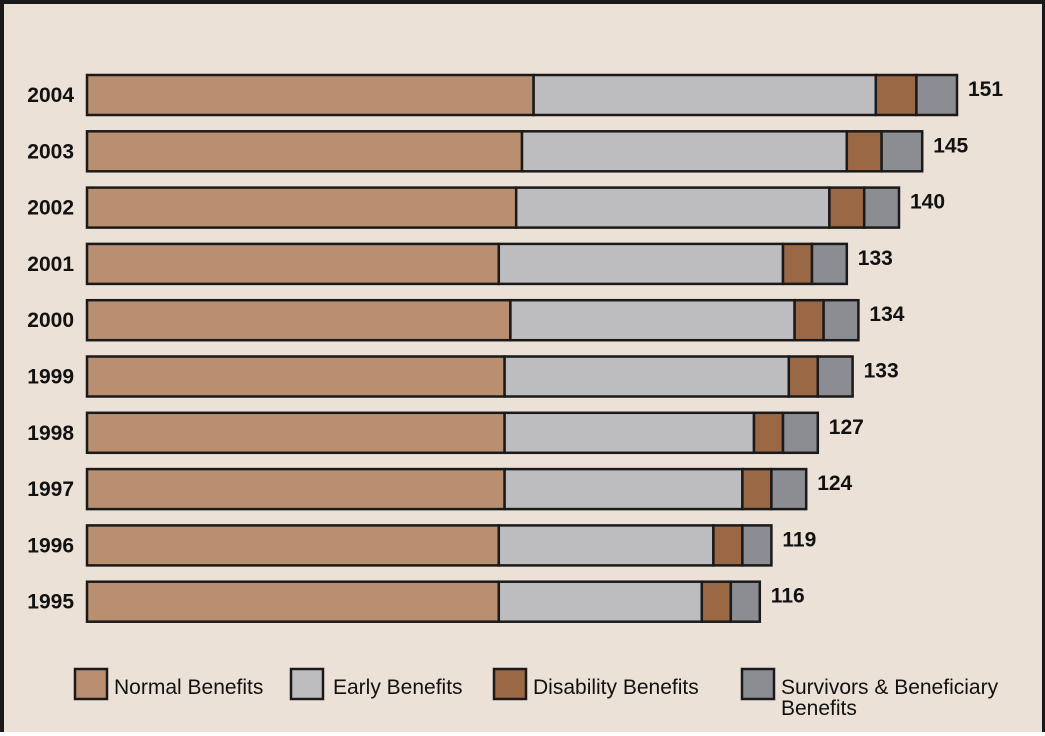  Describe the element at coordinates (293, 264) in the screenshot. I see `bar-segment-2001-normal-benefits` at that location.